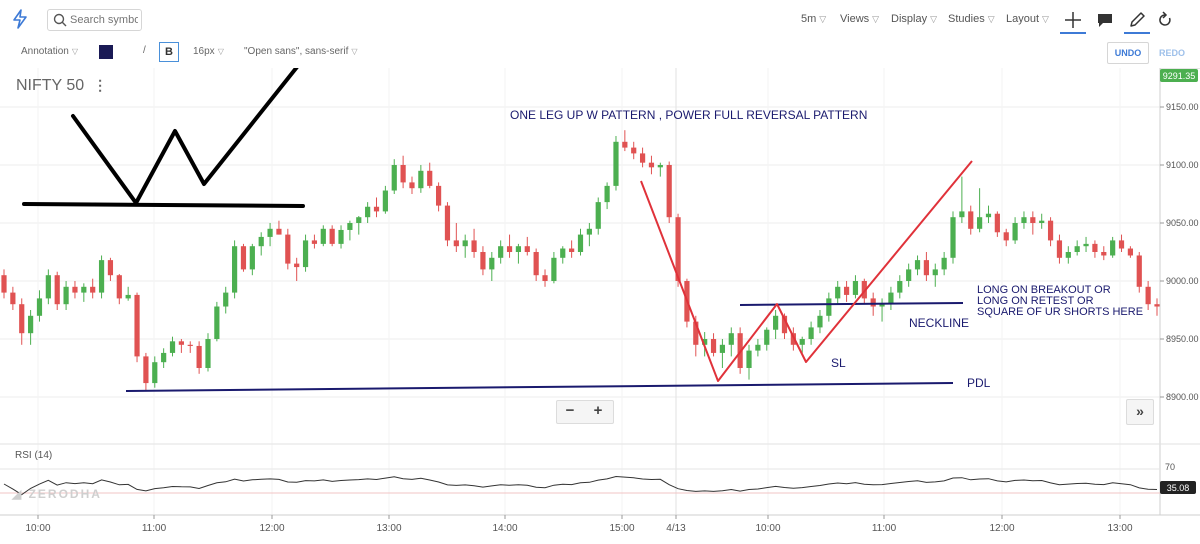  I want to click on draw-button, so click(1137, 21).